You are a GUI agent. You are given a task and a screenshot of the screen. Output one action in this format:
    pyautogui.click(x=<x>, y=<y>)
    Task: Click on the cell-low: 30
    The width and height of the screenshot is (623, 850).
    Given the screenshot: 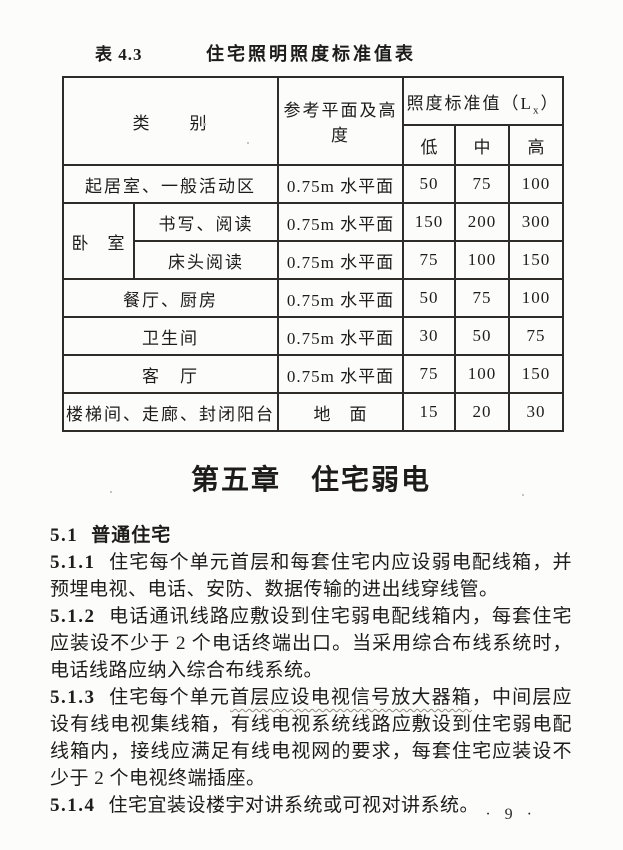 What is the action you would take?
    pyautogui.click(x=429, y=336)
    